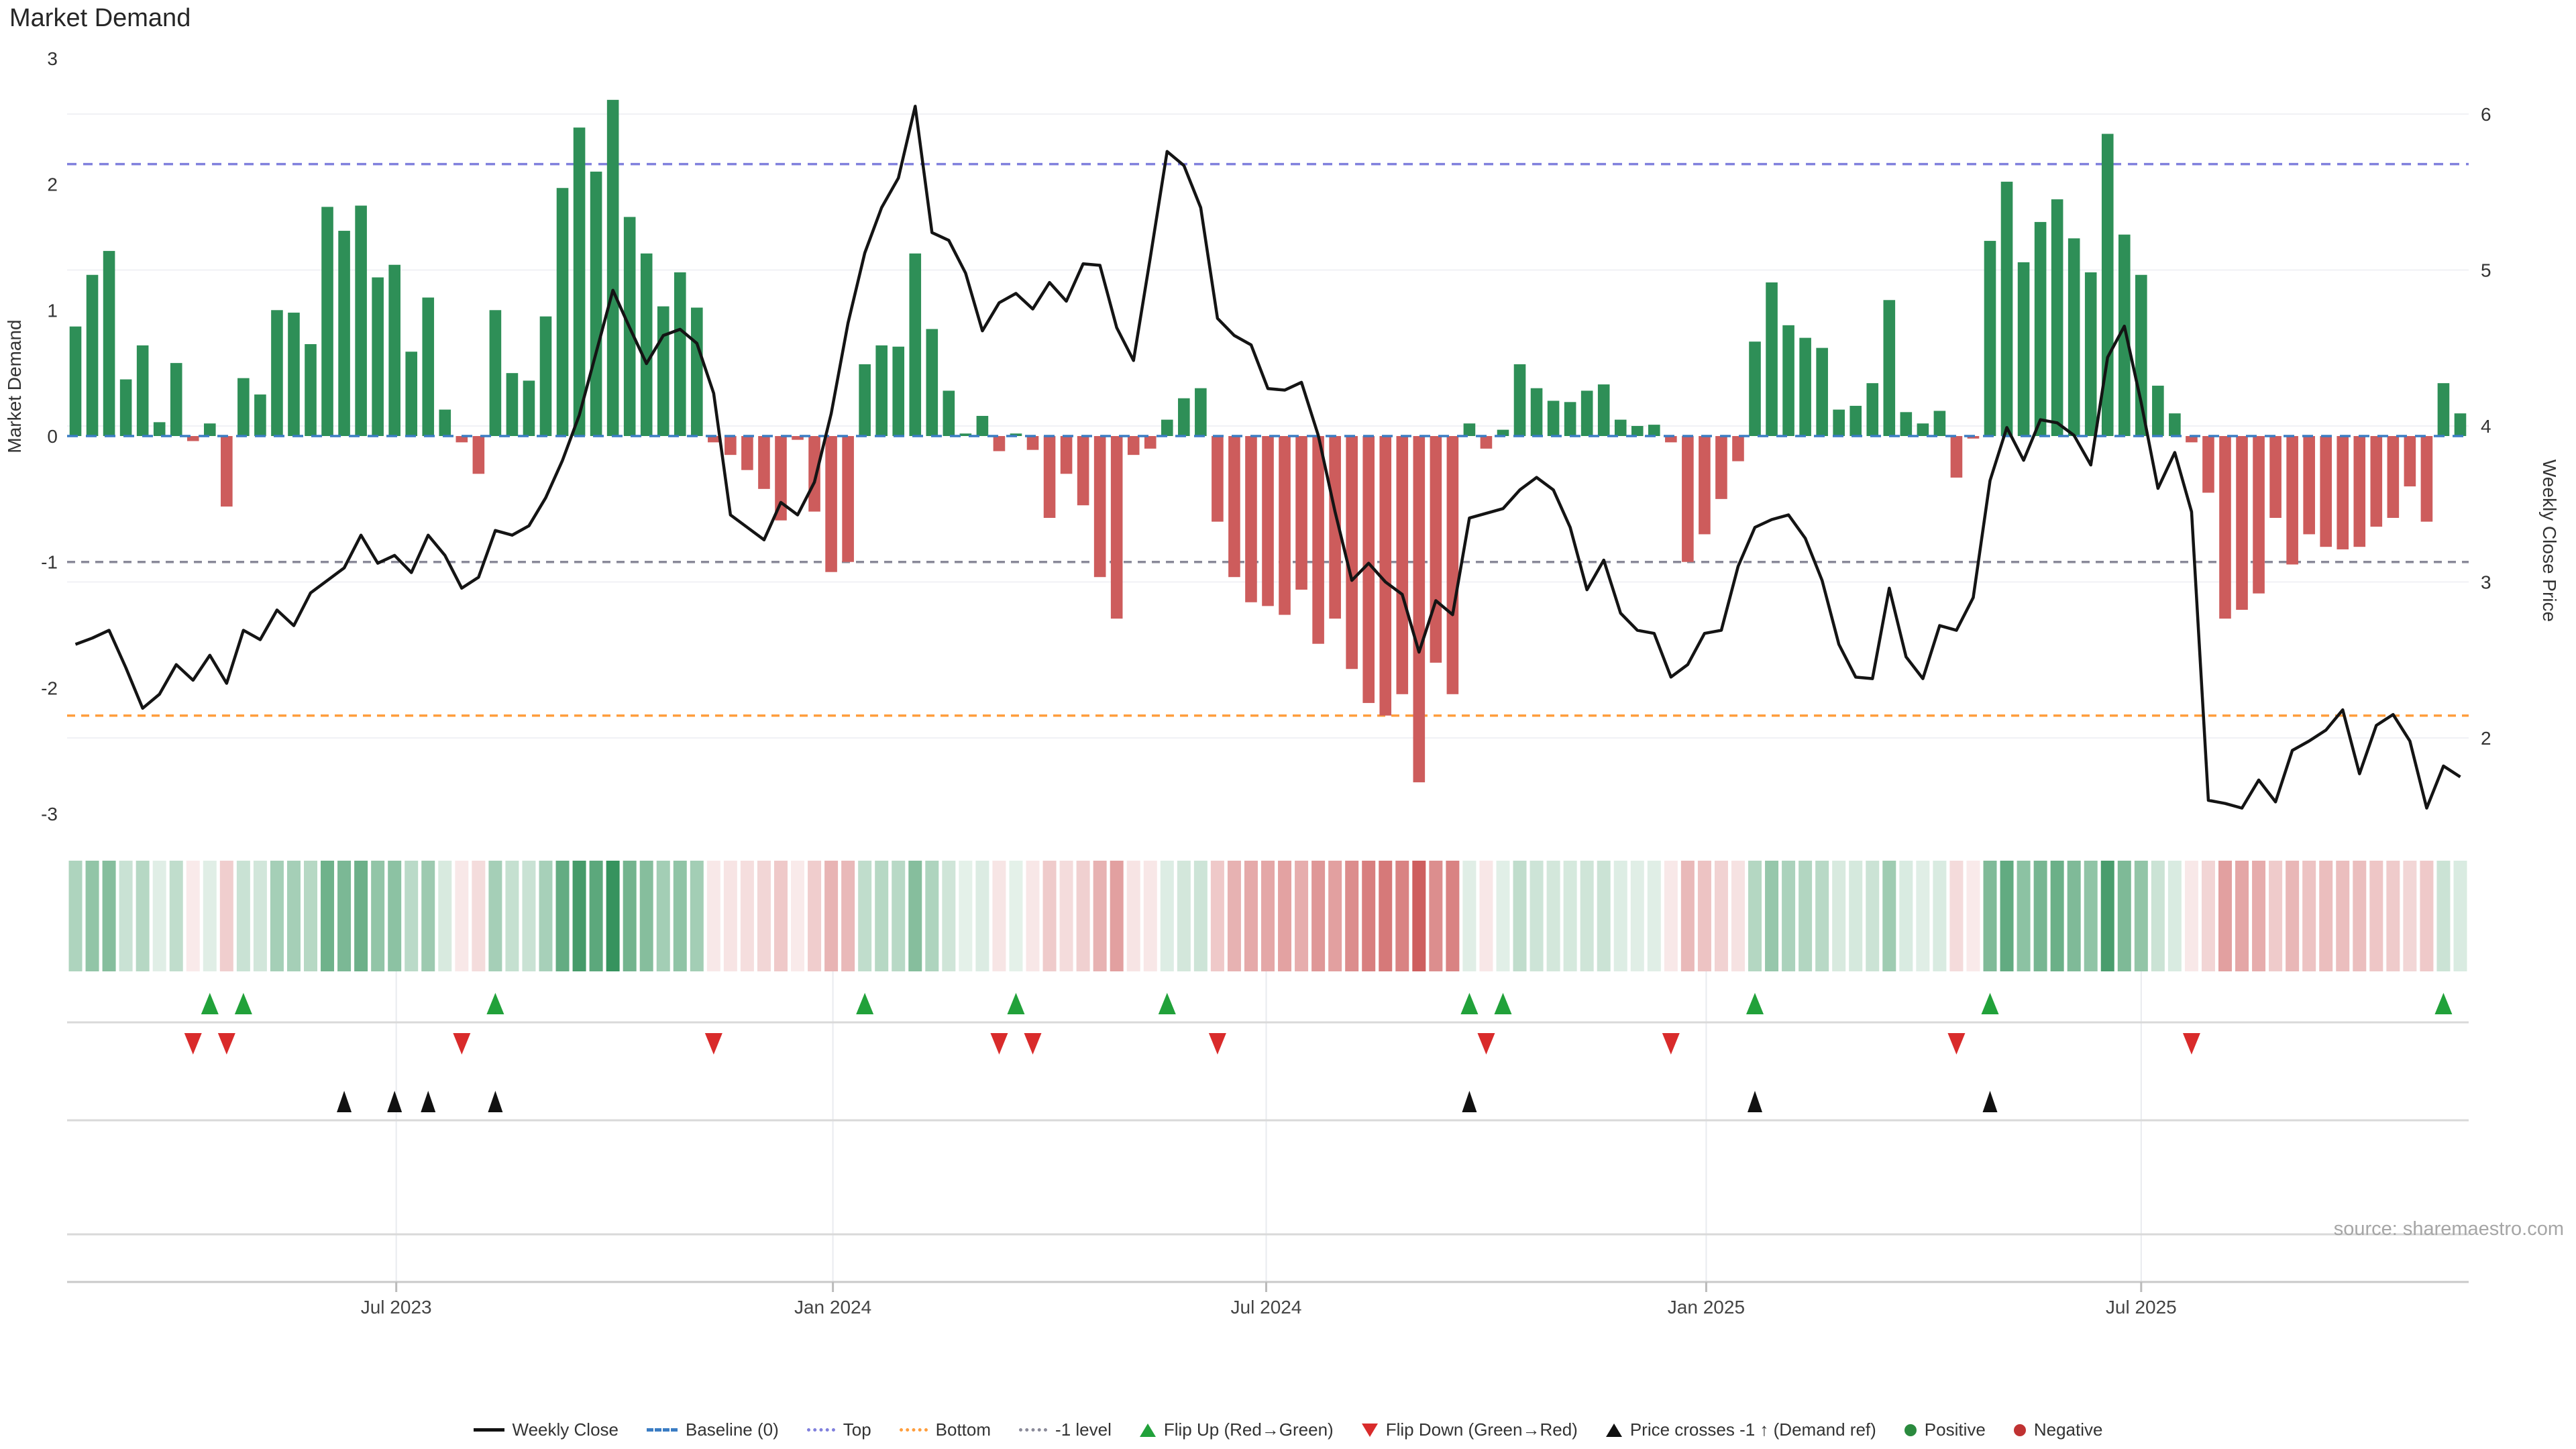  What do you see at coordinates (546, 1429) in the screenshot?
I see `legend-item-0: Weekly Close` at bounding box center [546, 1429].